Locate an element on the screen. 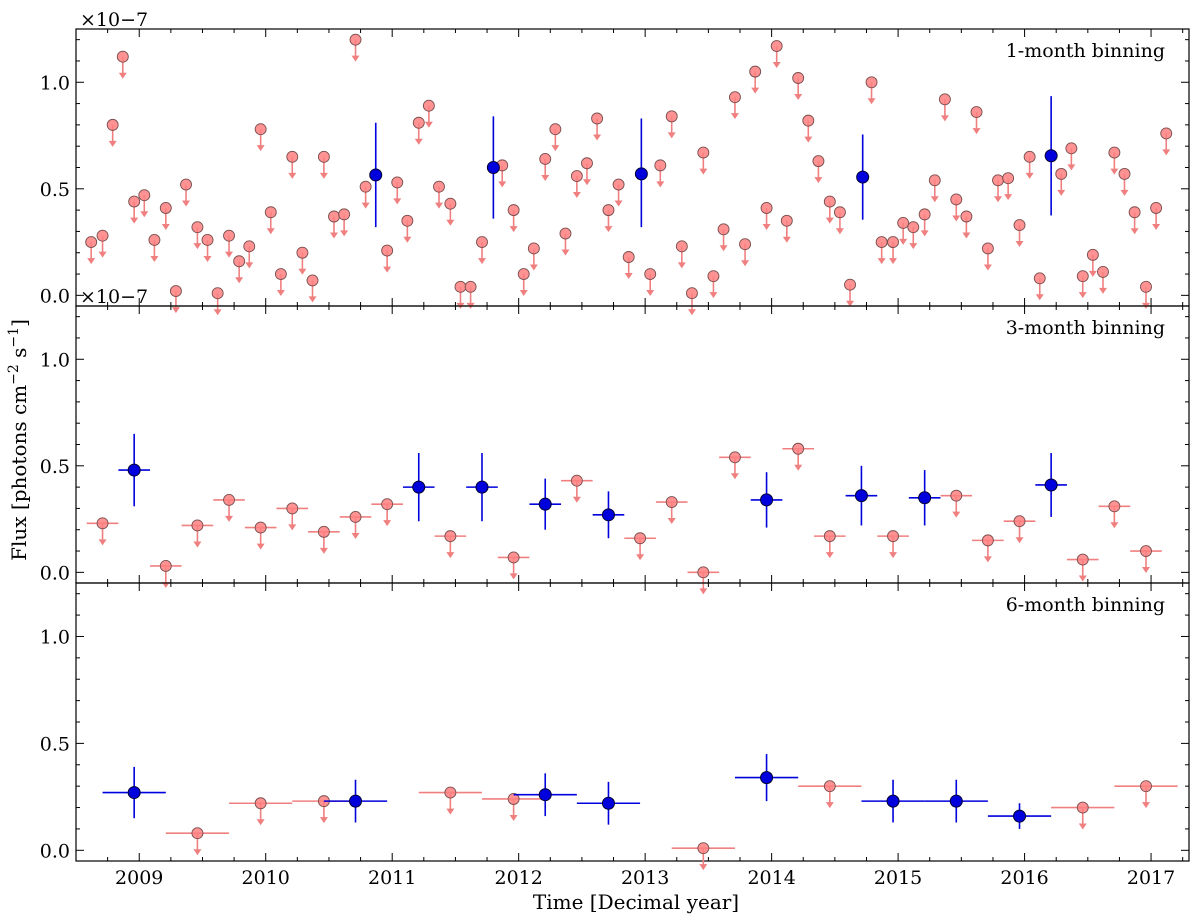  x-tick-label: 2016 is located at coordinates (1024, 878).